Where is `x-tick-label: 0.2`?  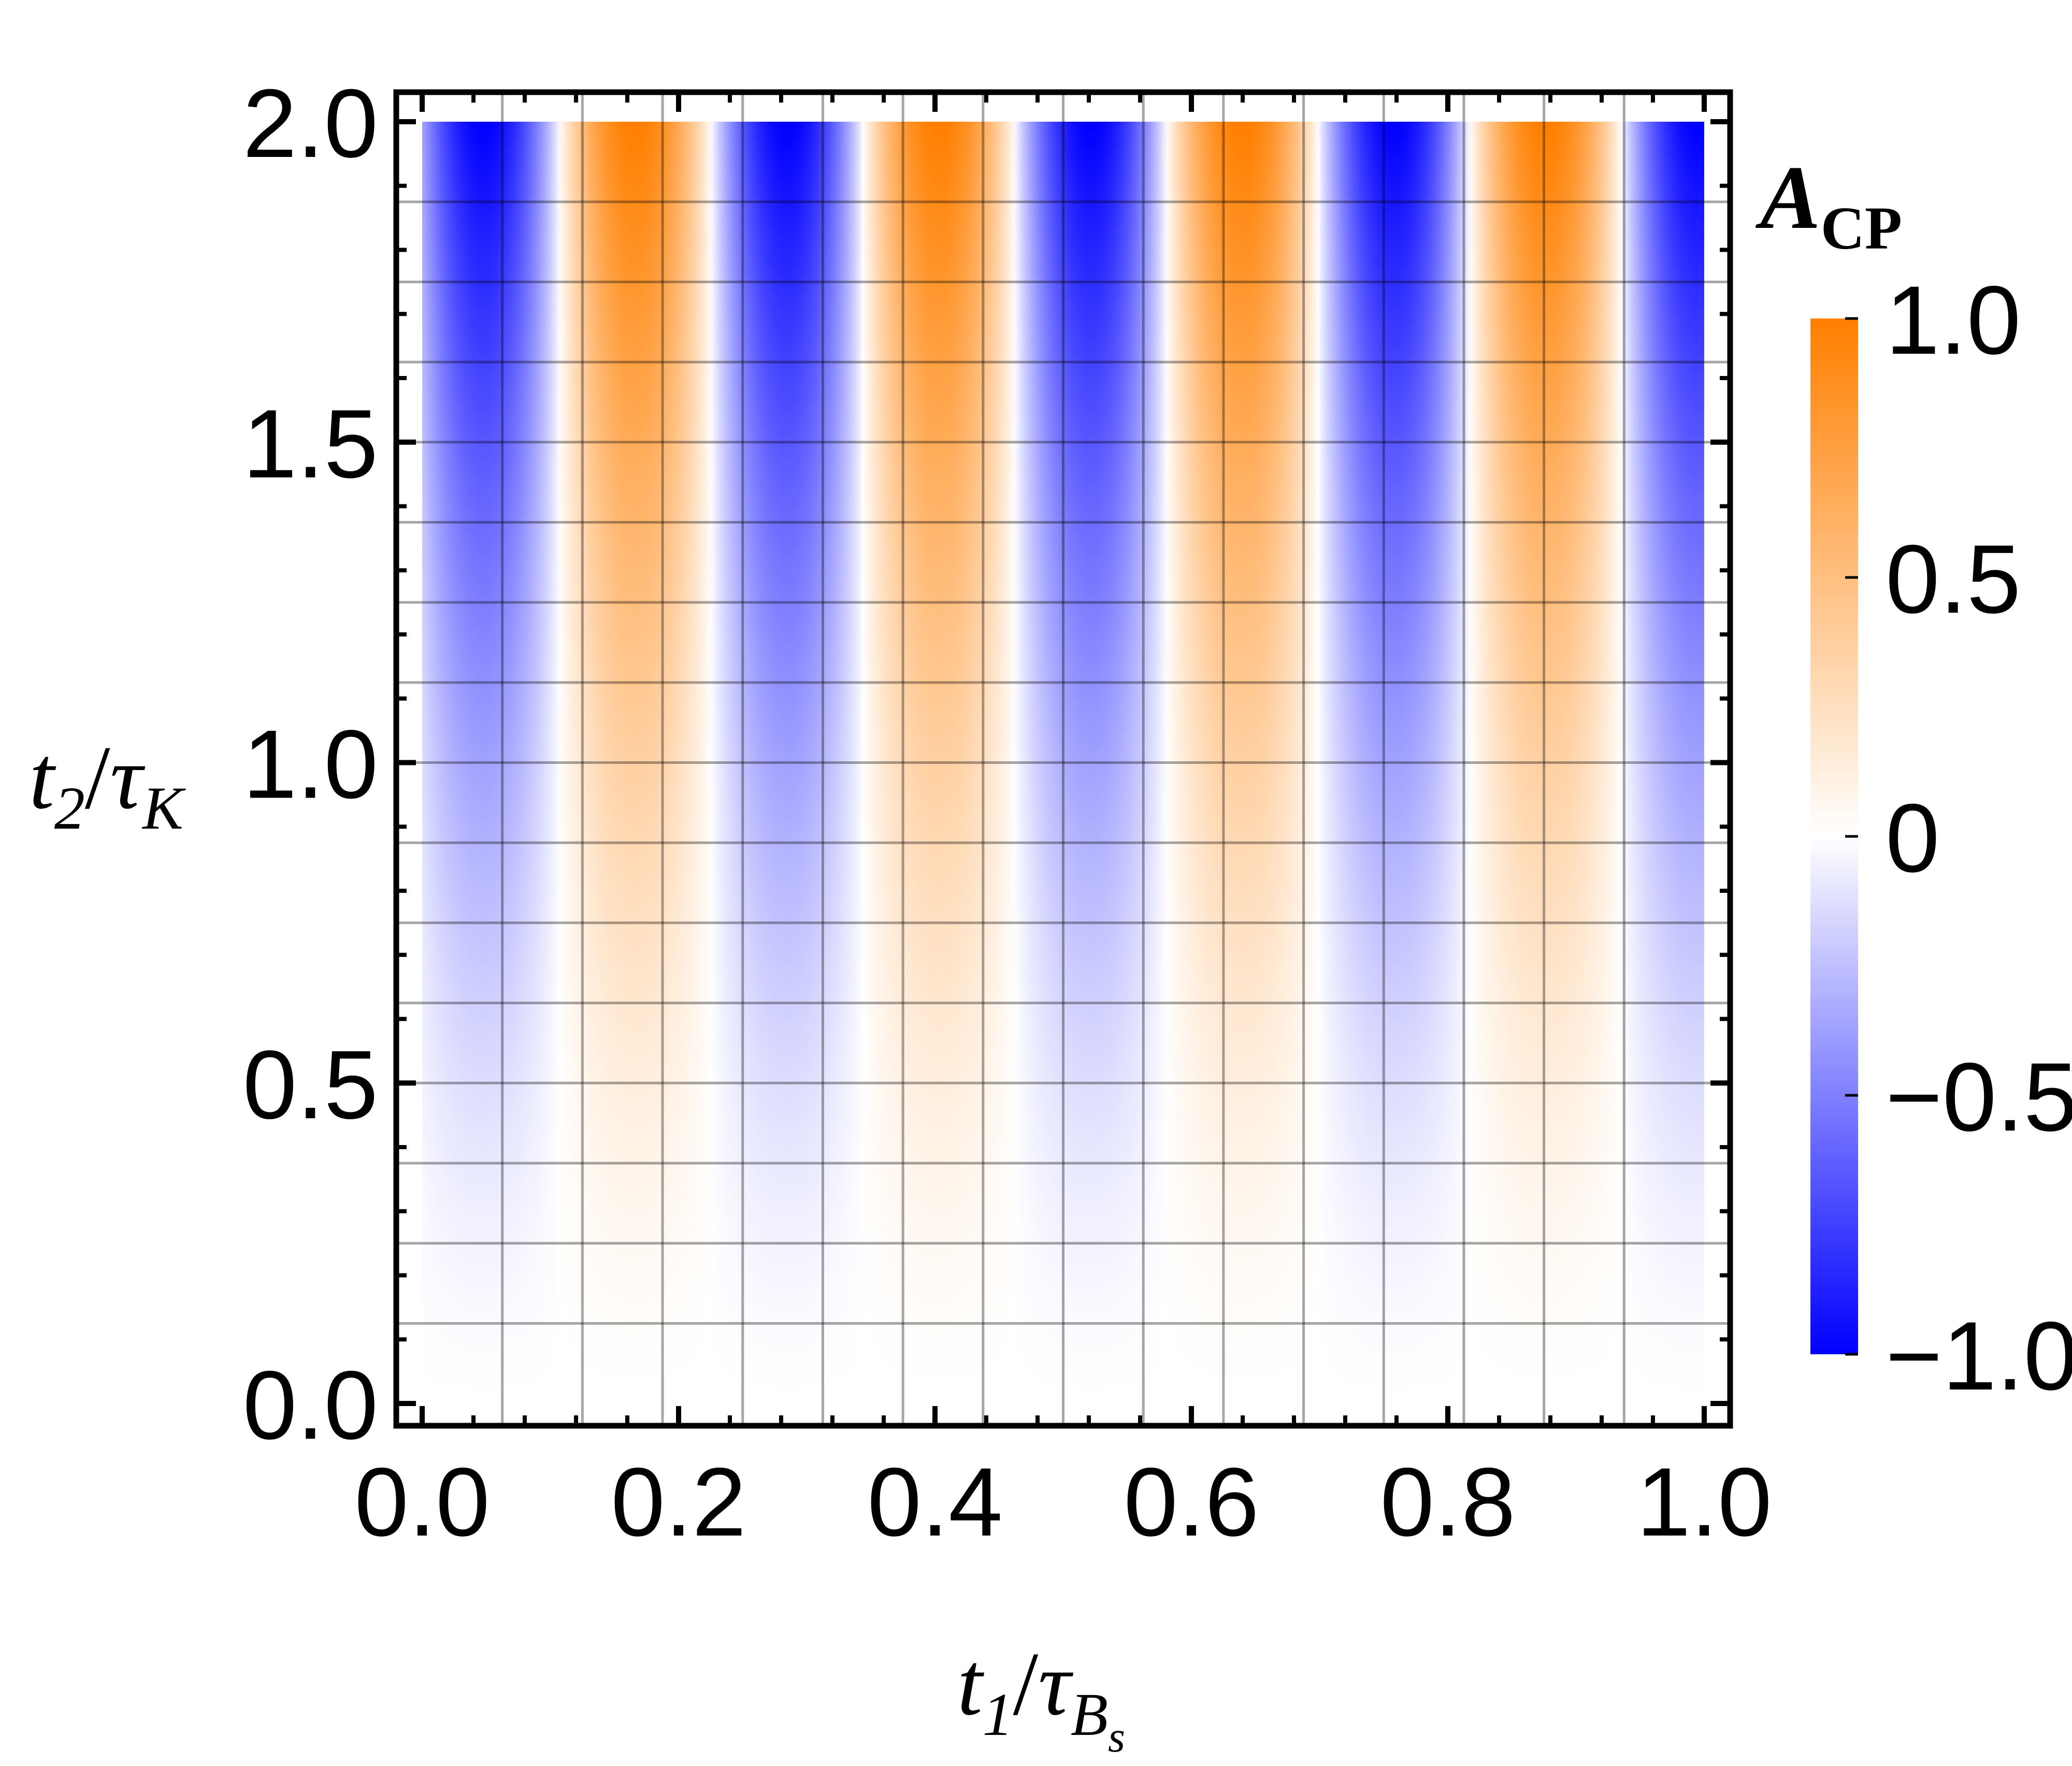
x-tick-label: 0.2 is located at coordinates (678, 1501).